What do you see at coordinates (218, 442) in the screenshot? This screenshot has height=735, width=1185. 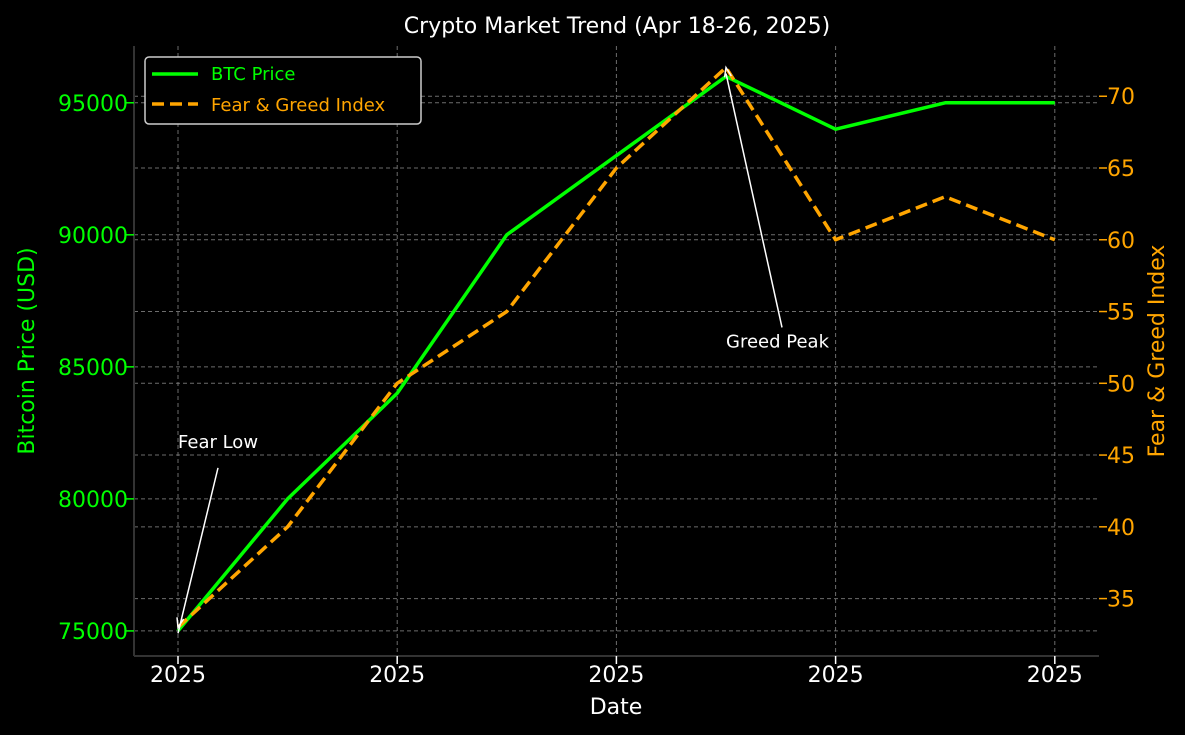 I see `annotation-fear-low: Fear Low` at bounding box center [218, 442].